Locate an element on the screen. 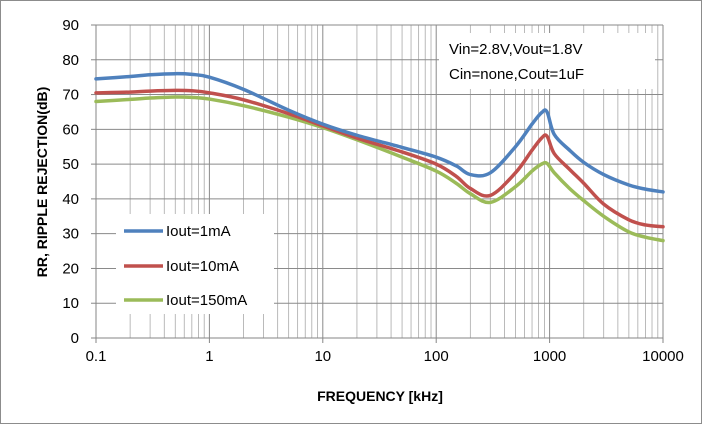 The width and height of the screenshot is (702, 424). y-tick-label: 20 is located at coordinates (70, 268).